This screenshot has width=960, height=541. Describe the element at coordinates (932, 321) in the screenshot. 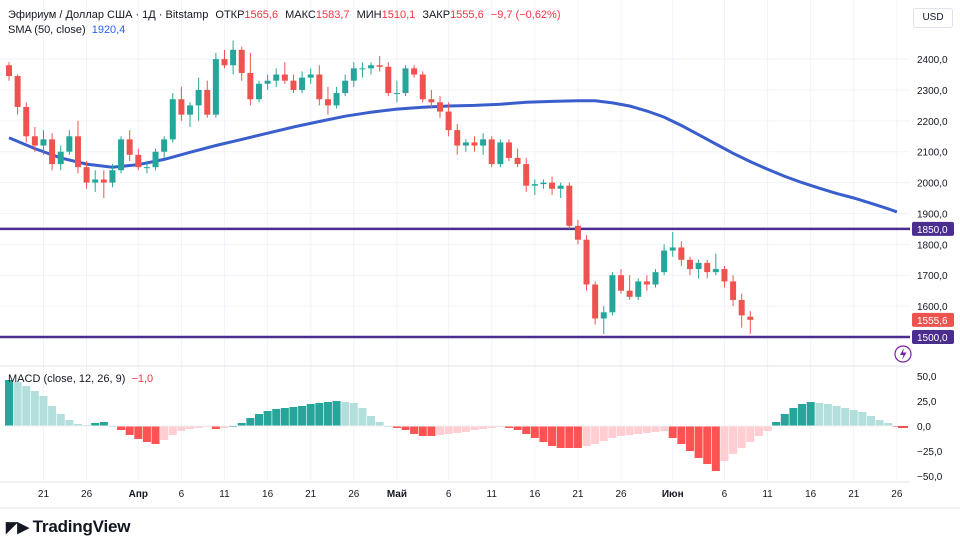

I see `last-price-label: 1555,6` at that location.